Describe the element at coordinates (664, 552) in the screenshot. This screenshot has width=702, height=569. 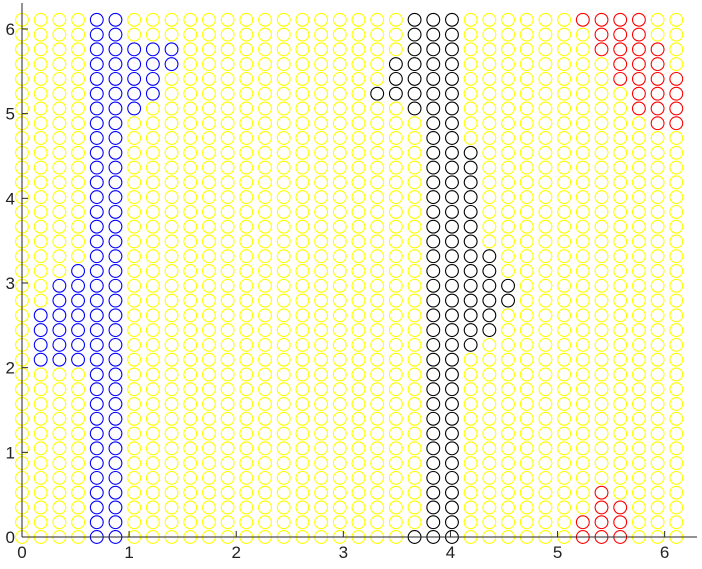
I see `x-tick-label: 6` at that location.